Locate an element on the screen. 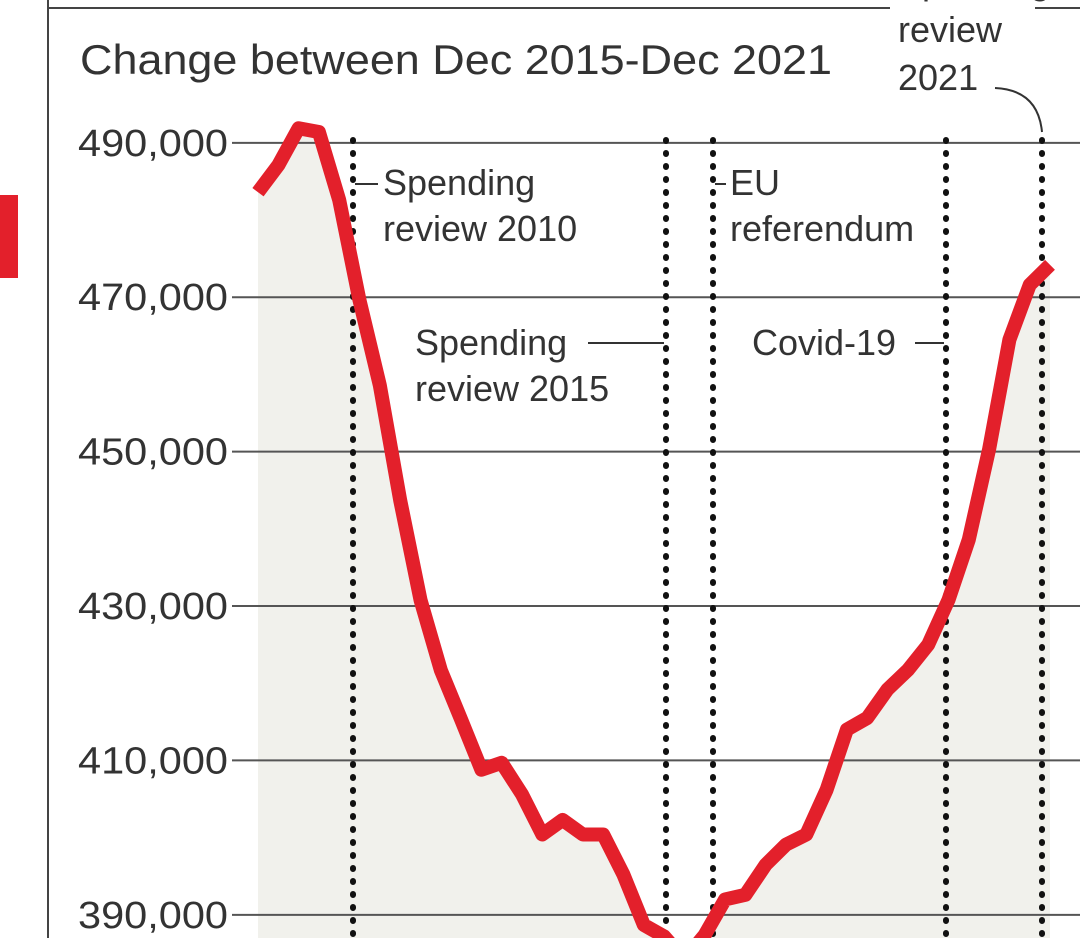 The height and width of the screenshot is (938, 1080). annotation-connector is located at coordinates (1018, 110).